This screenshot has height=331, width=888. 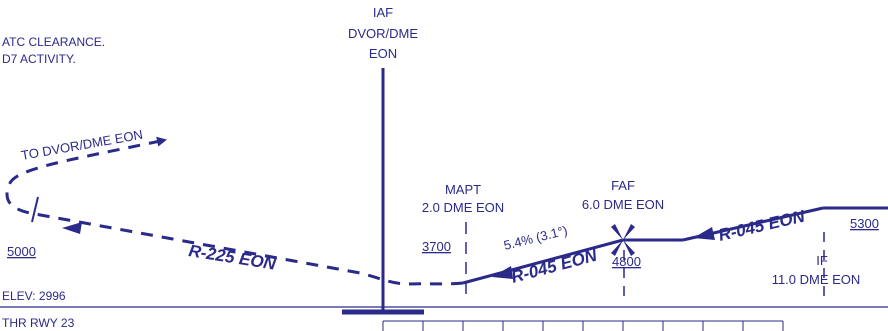 I want to click on mapt-label: MAPT, so click(x=463, y=189).